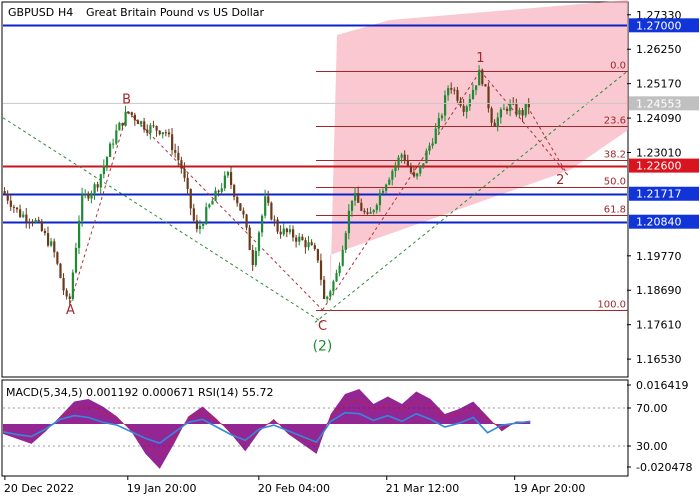 The image size is (700, 500). I want to click on time-label-4: 19 Apr 20:00, so click(550, 488).